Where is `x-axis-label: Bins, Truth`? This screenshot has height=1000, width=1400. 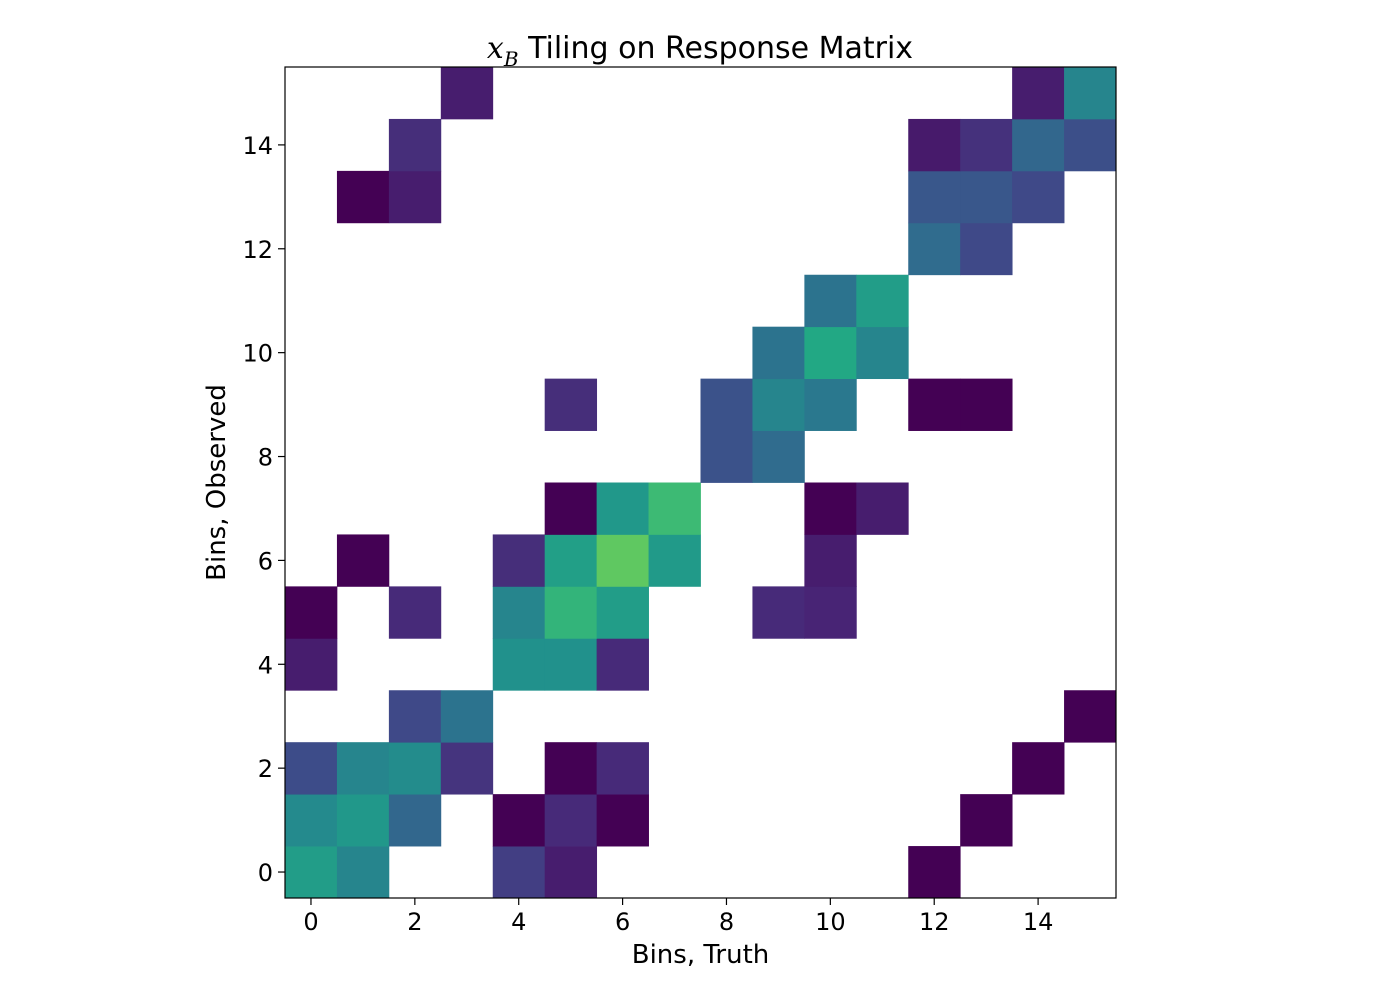 x-axis-label: Bins, Truth is located at coordinates (701, 955).